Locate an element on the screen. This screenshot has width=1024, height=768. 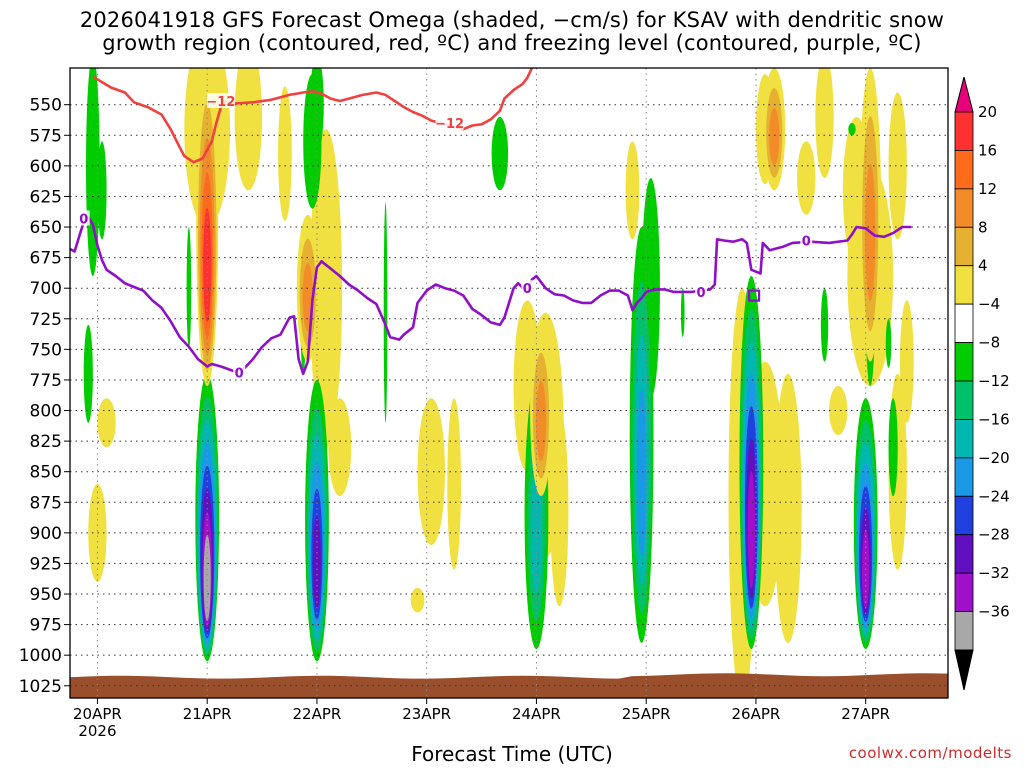
x-tick-label-6: 26APR is located at coordinates (756, 714).